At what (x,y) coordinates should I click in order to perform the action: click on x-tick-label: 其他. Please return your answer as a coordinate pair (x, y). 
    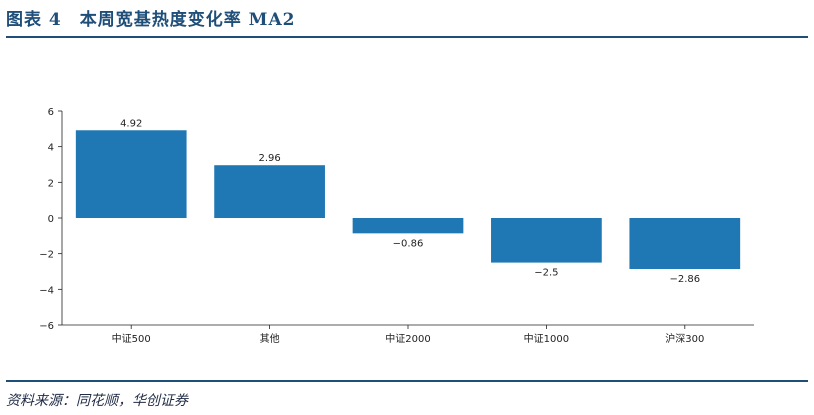
    Looking at the image, I should click on (270, 338).